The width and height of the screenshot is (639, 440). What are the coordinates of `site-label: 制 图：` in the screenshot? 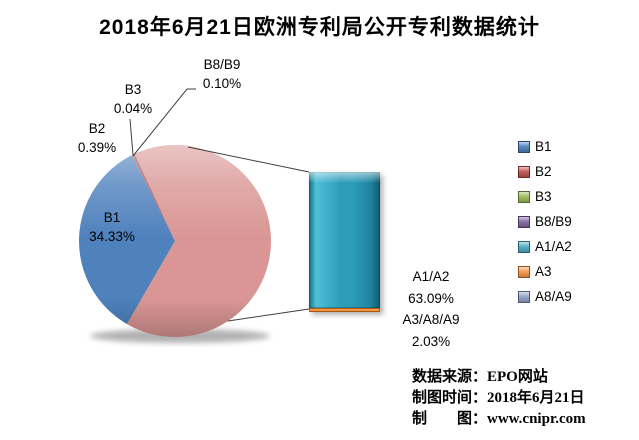 It's located at (450, 419).